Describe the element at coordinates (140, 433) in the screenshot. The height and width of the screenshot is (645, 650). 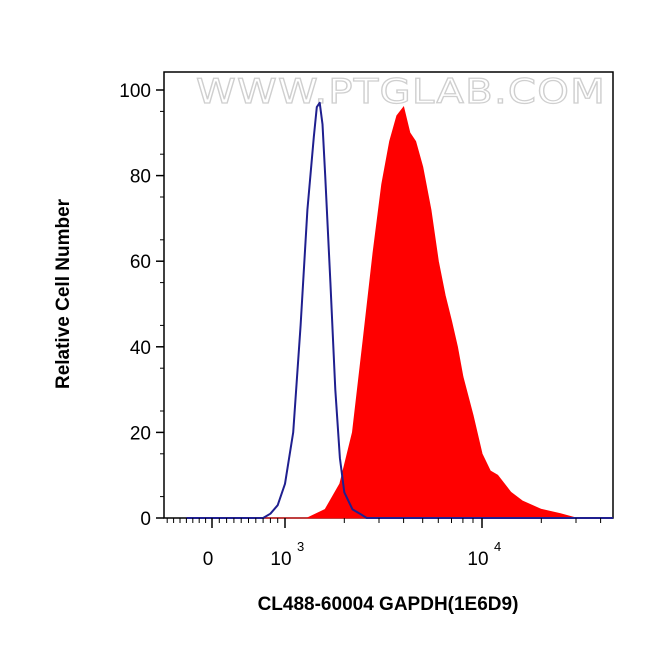
I see `y-tick-label: 20` at that location.